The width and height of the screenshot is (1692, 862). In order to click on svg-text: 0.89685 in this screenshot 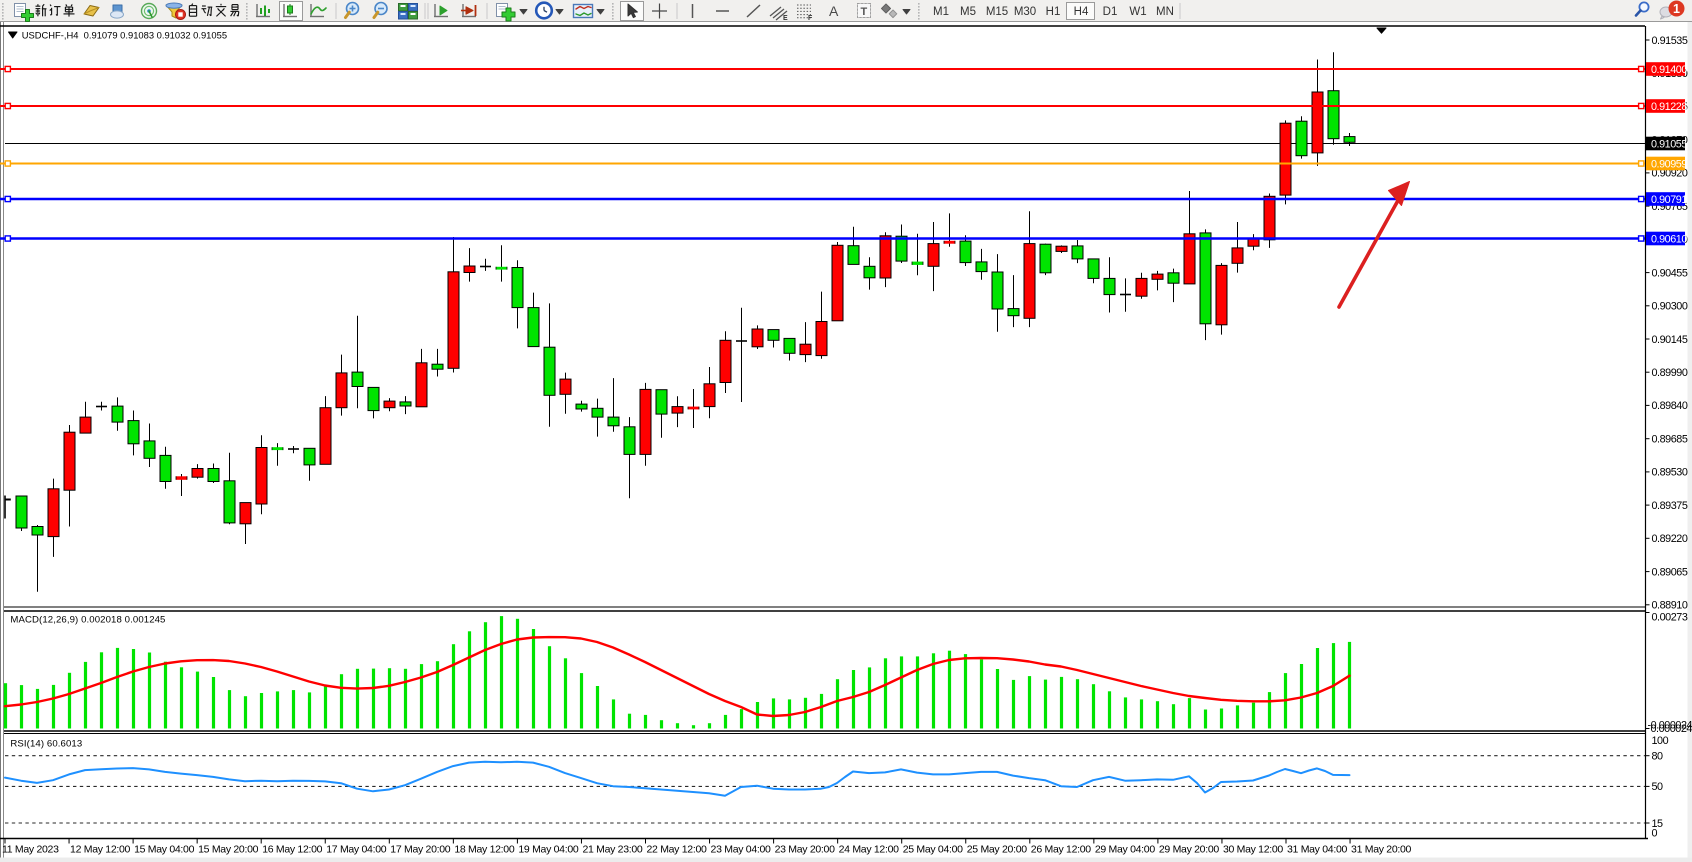, I will do `click(1670, 440)`.